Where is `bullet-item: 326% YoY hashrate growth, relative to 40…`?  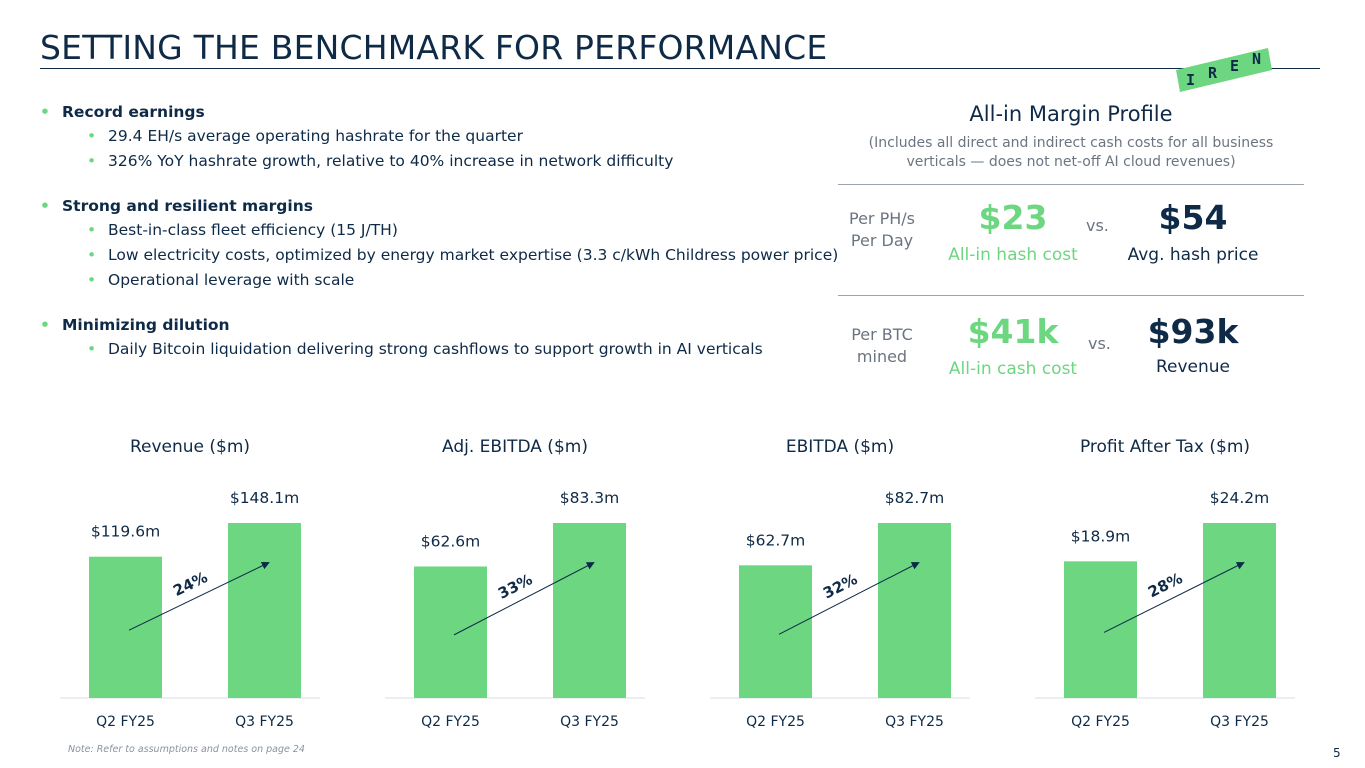
bullet-item: 326% YoY hashrate growth, relative to 40… is located at coordinates (435, 161).